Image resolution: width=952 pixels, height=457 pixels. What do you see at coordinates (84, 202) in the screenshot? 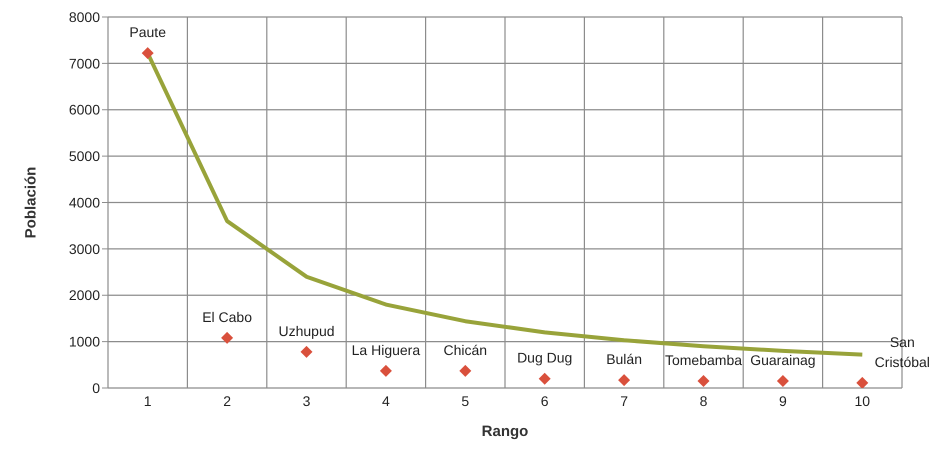
I see `y-tick-label: 4000` at bounding box center [84, 202].